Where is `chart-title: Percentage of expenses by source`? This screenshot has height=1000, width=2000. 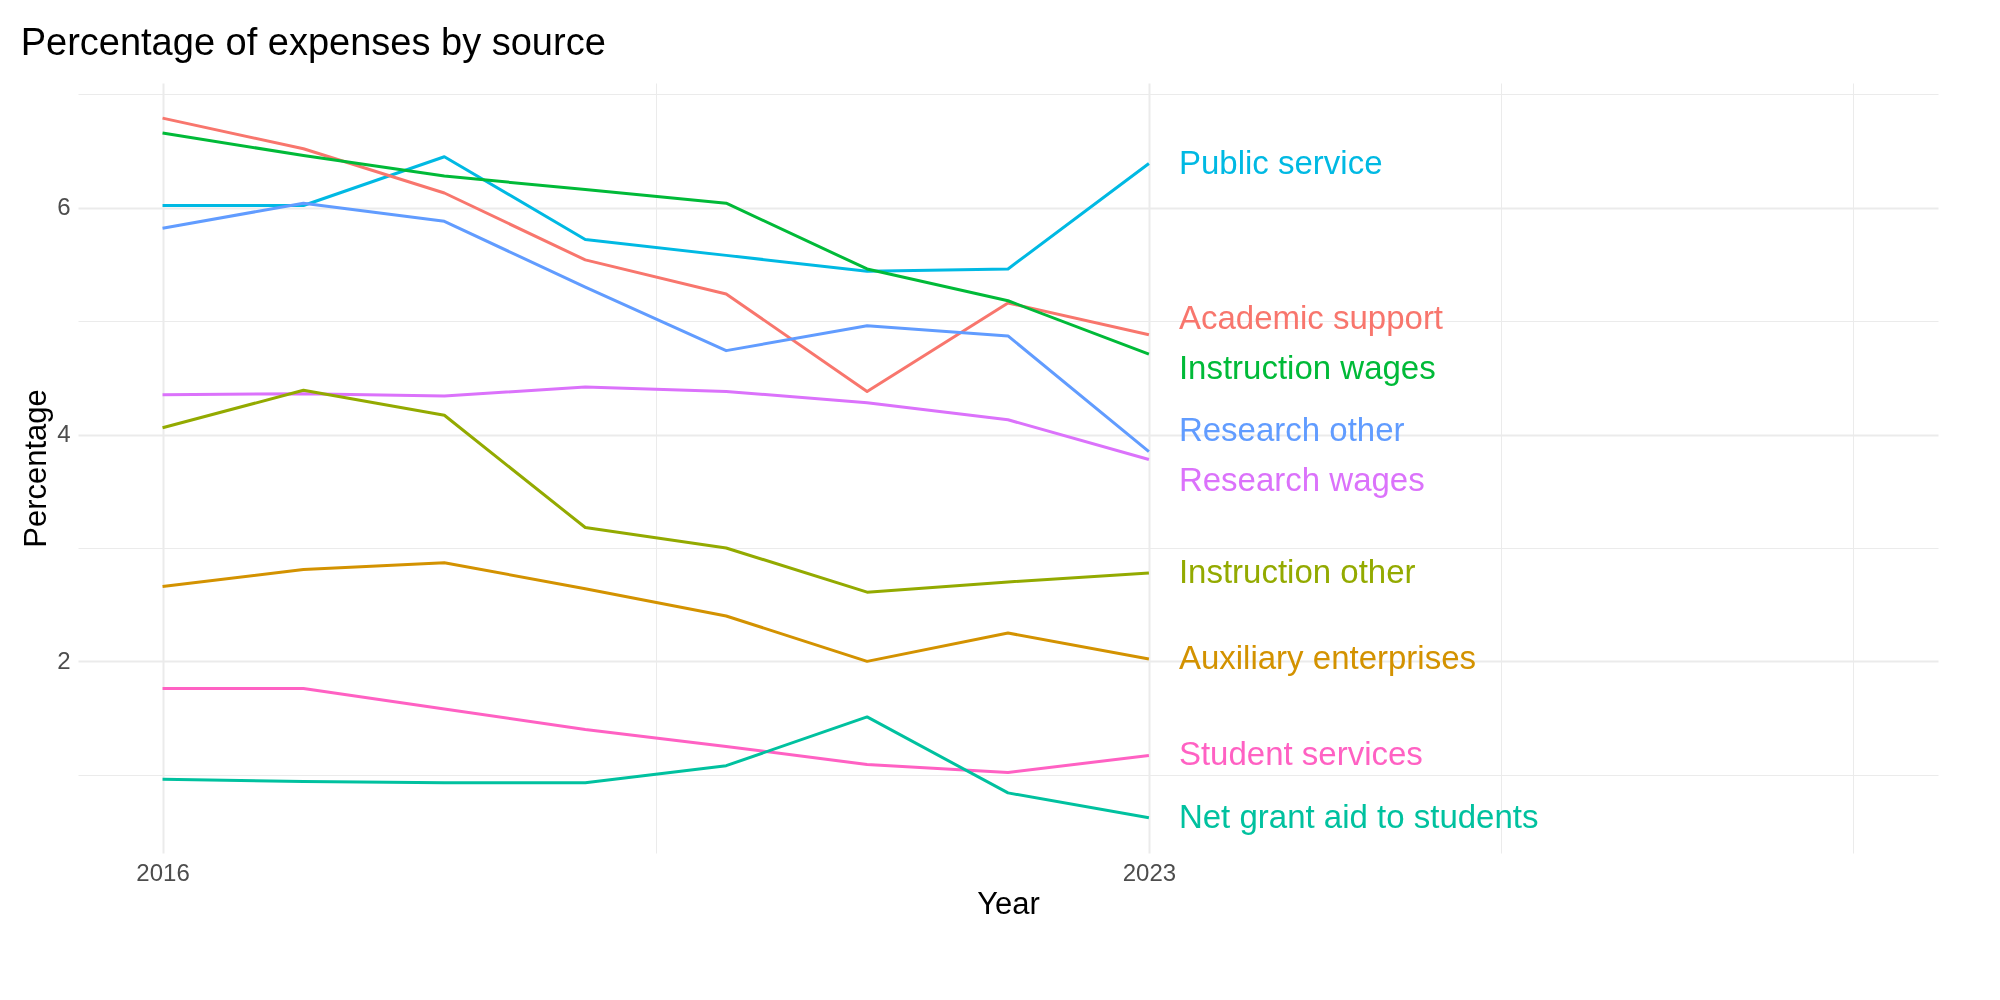
chart-title: Percentage of expenses by source is located at coordinates (313, 42).